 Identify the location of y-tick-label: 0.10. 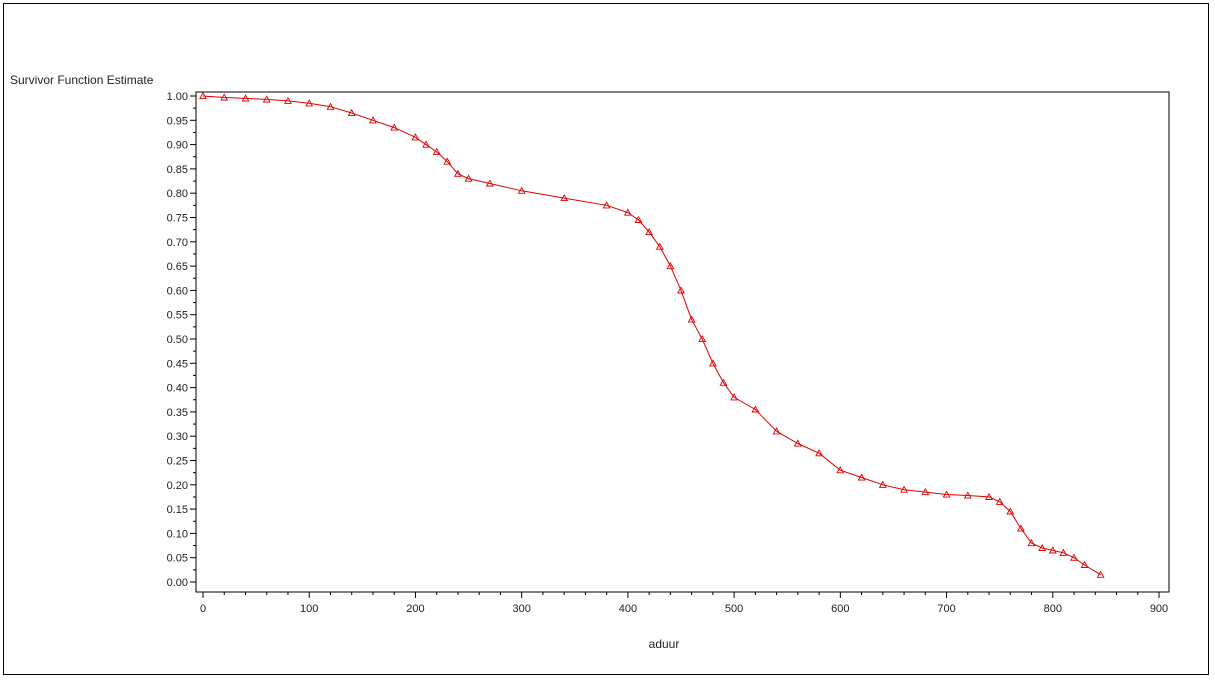
(177, 534).